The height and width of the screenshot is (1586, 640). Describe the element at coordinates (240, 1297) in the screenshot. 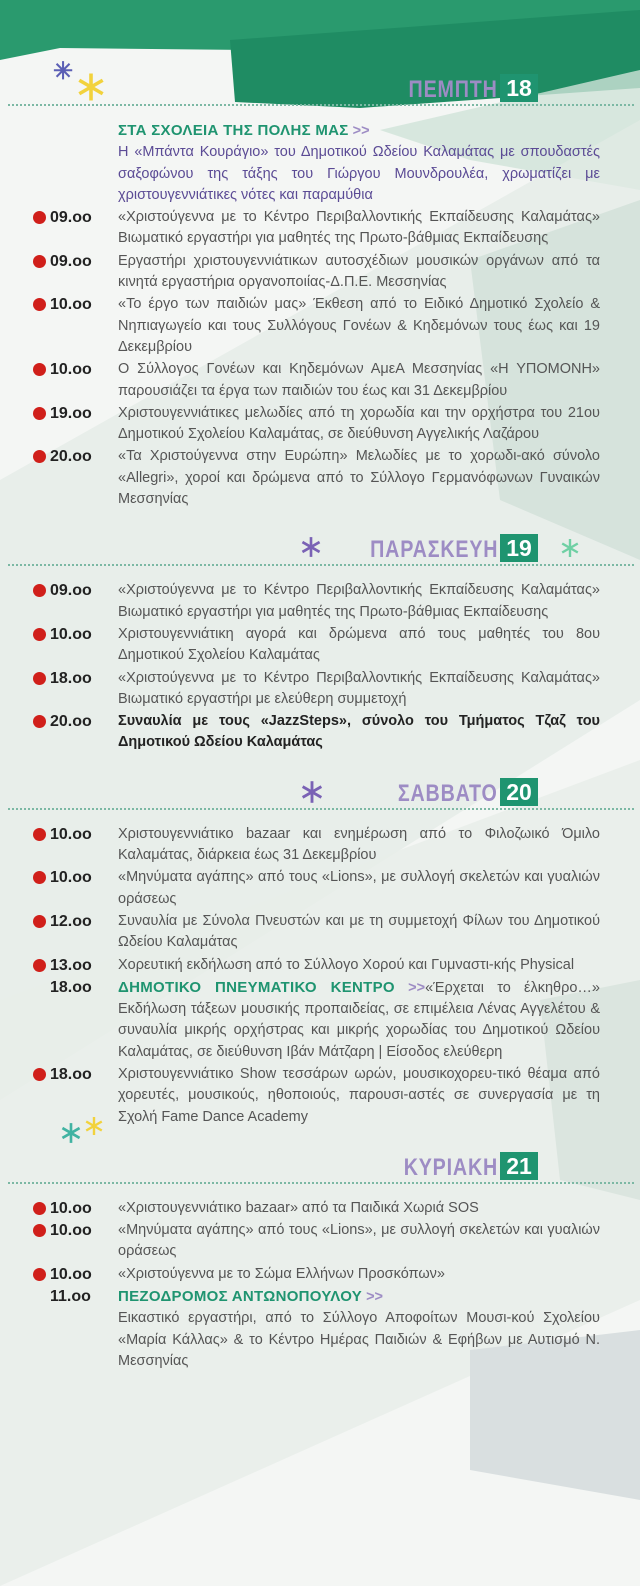

I see `event-venue: ΠΕΖΟΔΡΟΜΟΣ ΑΝΤΩΝΟΠΟΥΛΟΥ` at that location.